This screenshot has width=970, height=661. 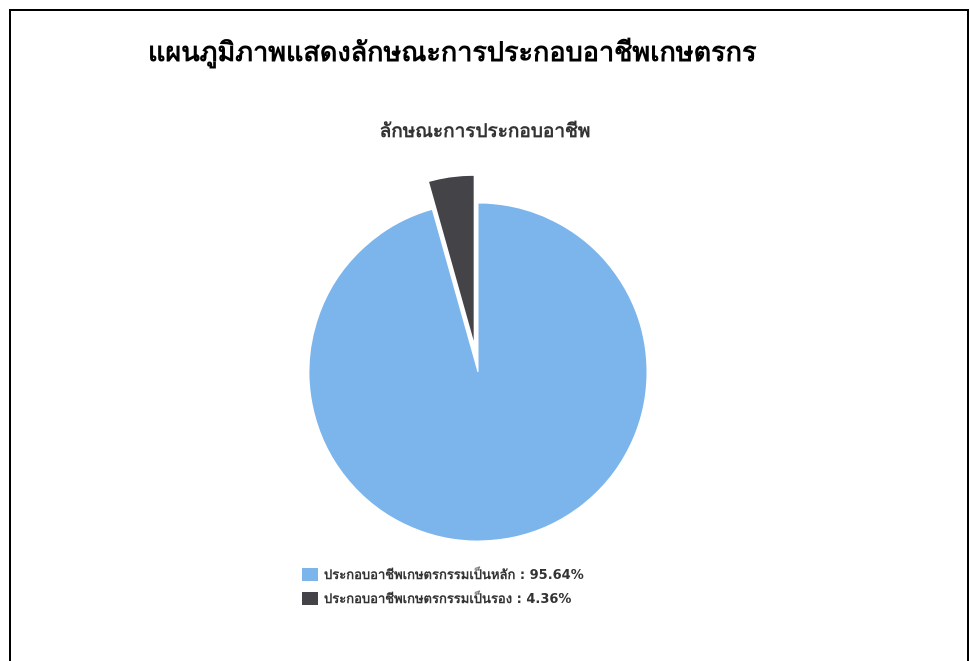 I want to click on legend-swatch-primary, so click(x=310, y=574).